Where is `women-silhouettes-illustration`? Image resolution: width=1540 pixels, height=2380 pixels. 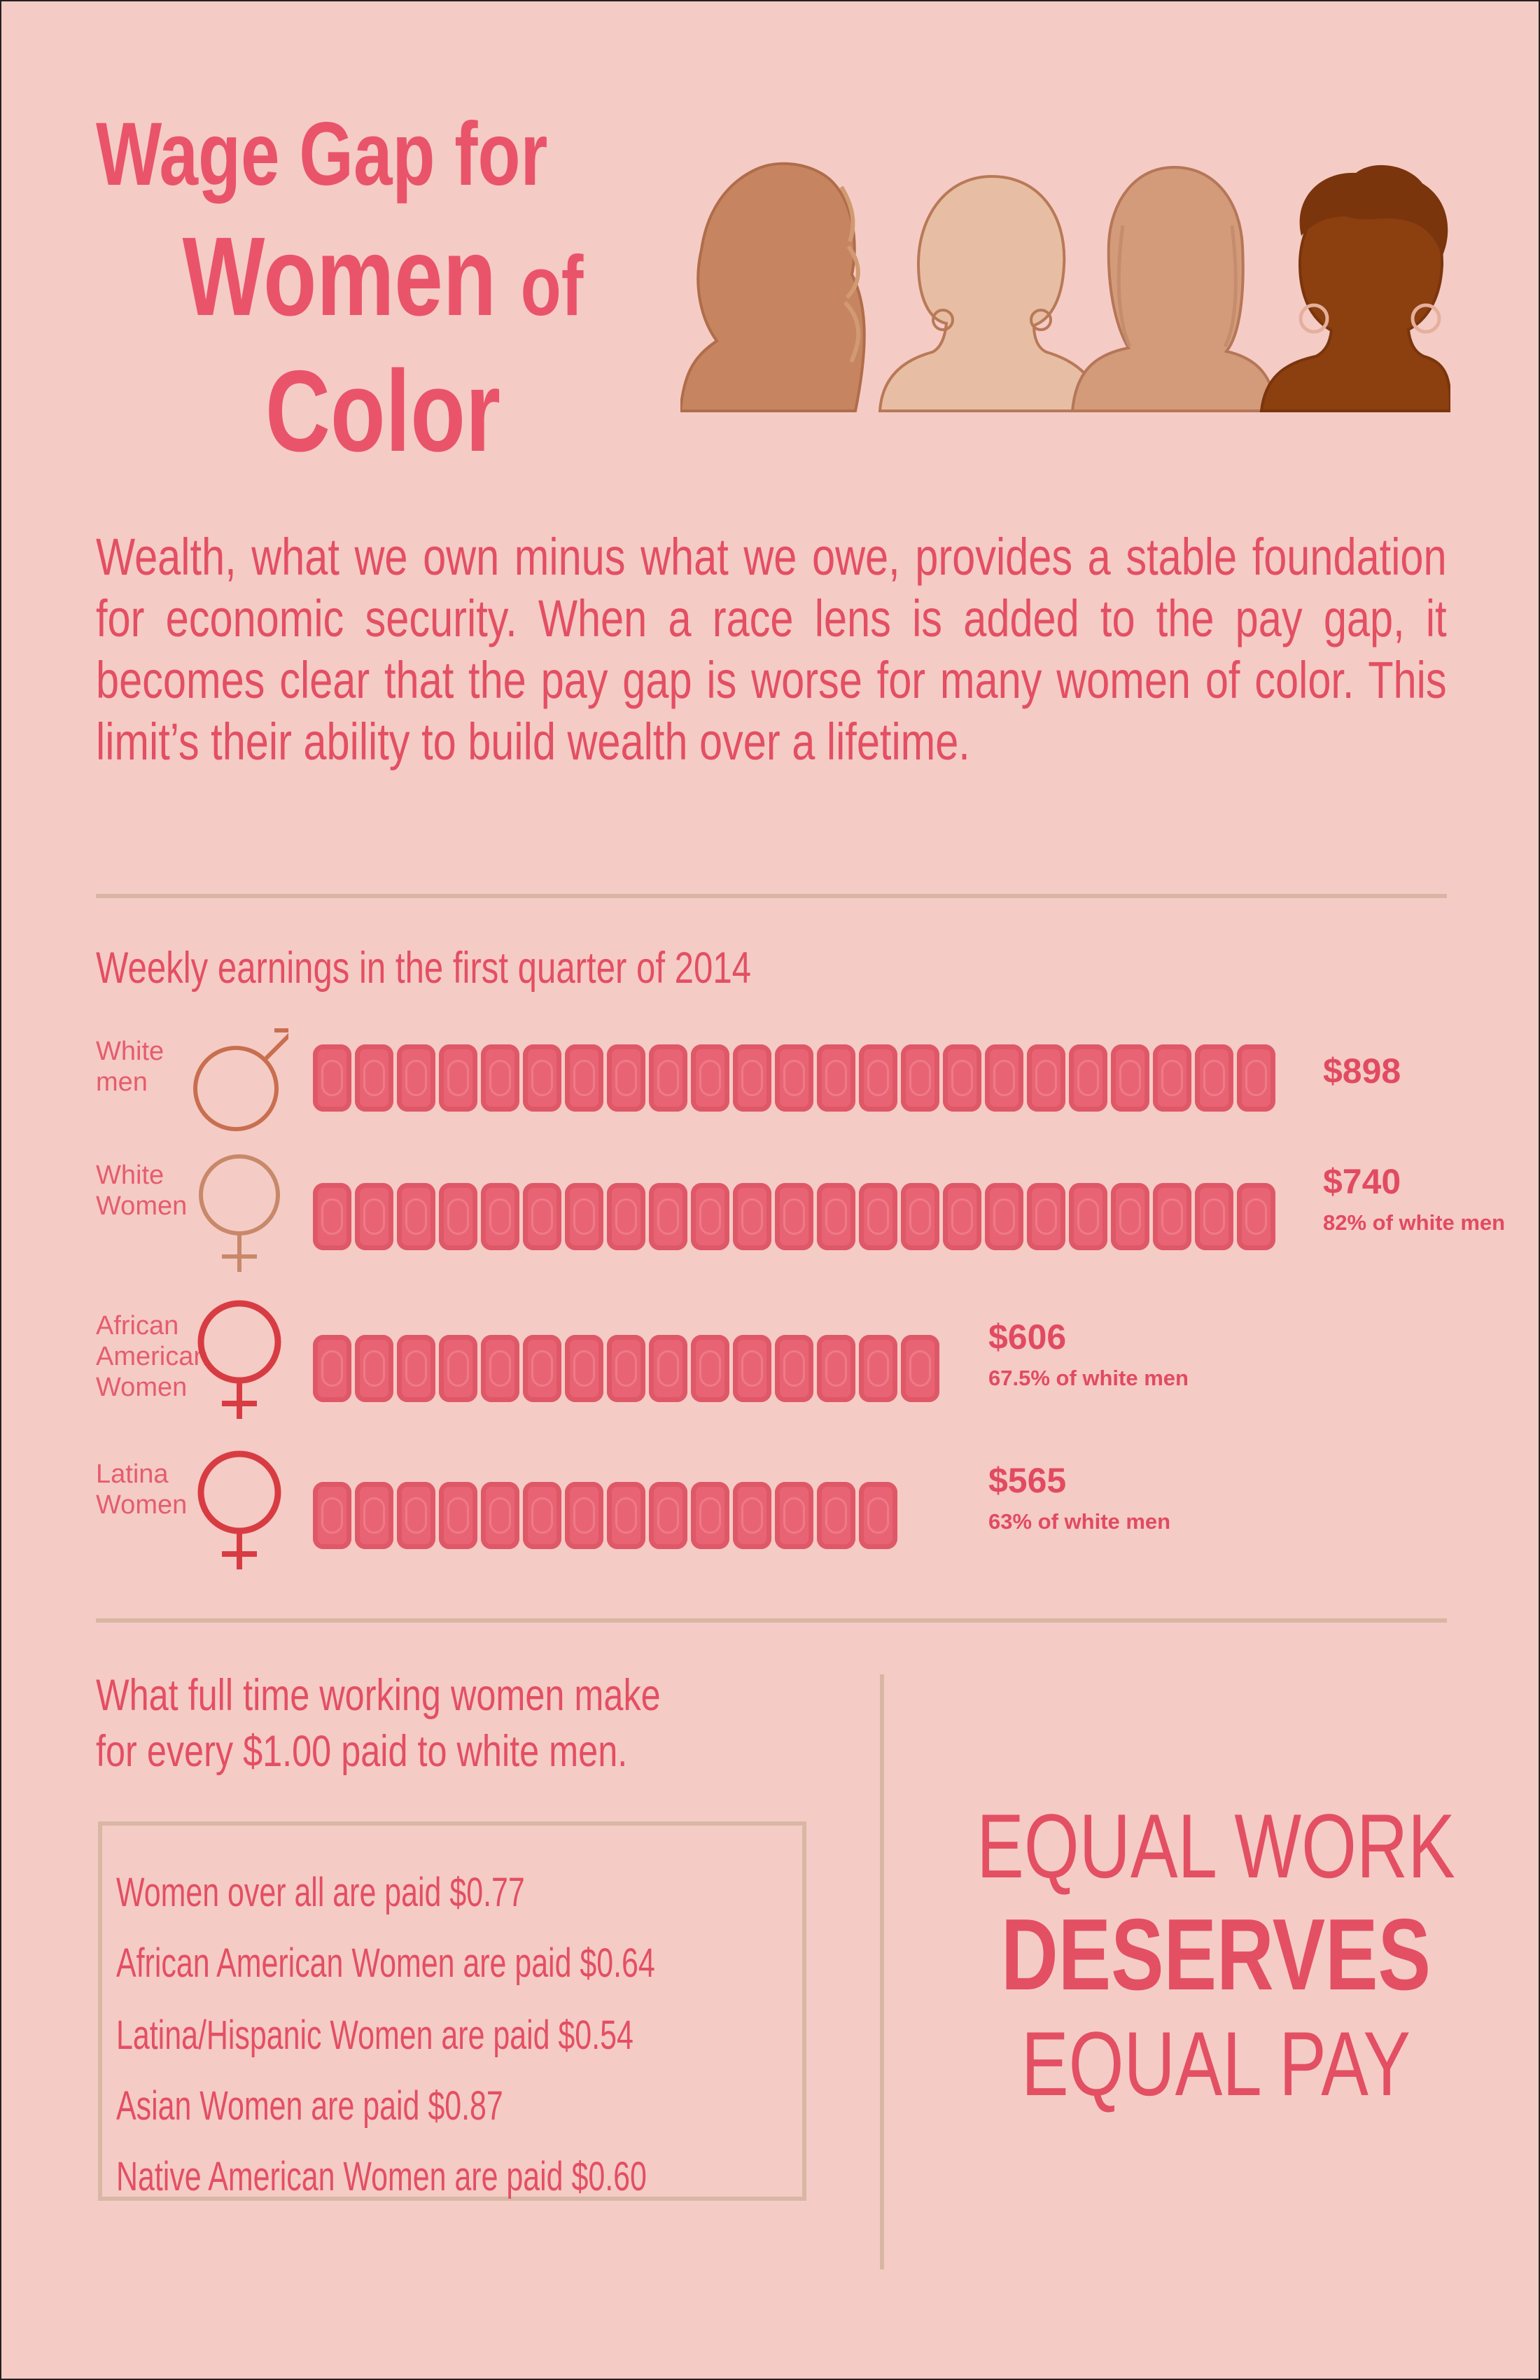 women-silhouettes-illustration is located at coordinates (1065, 287).